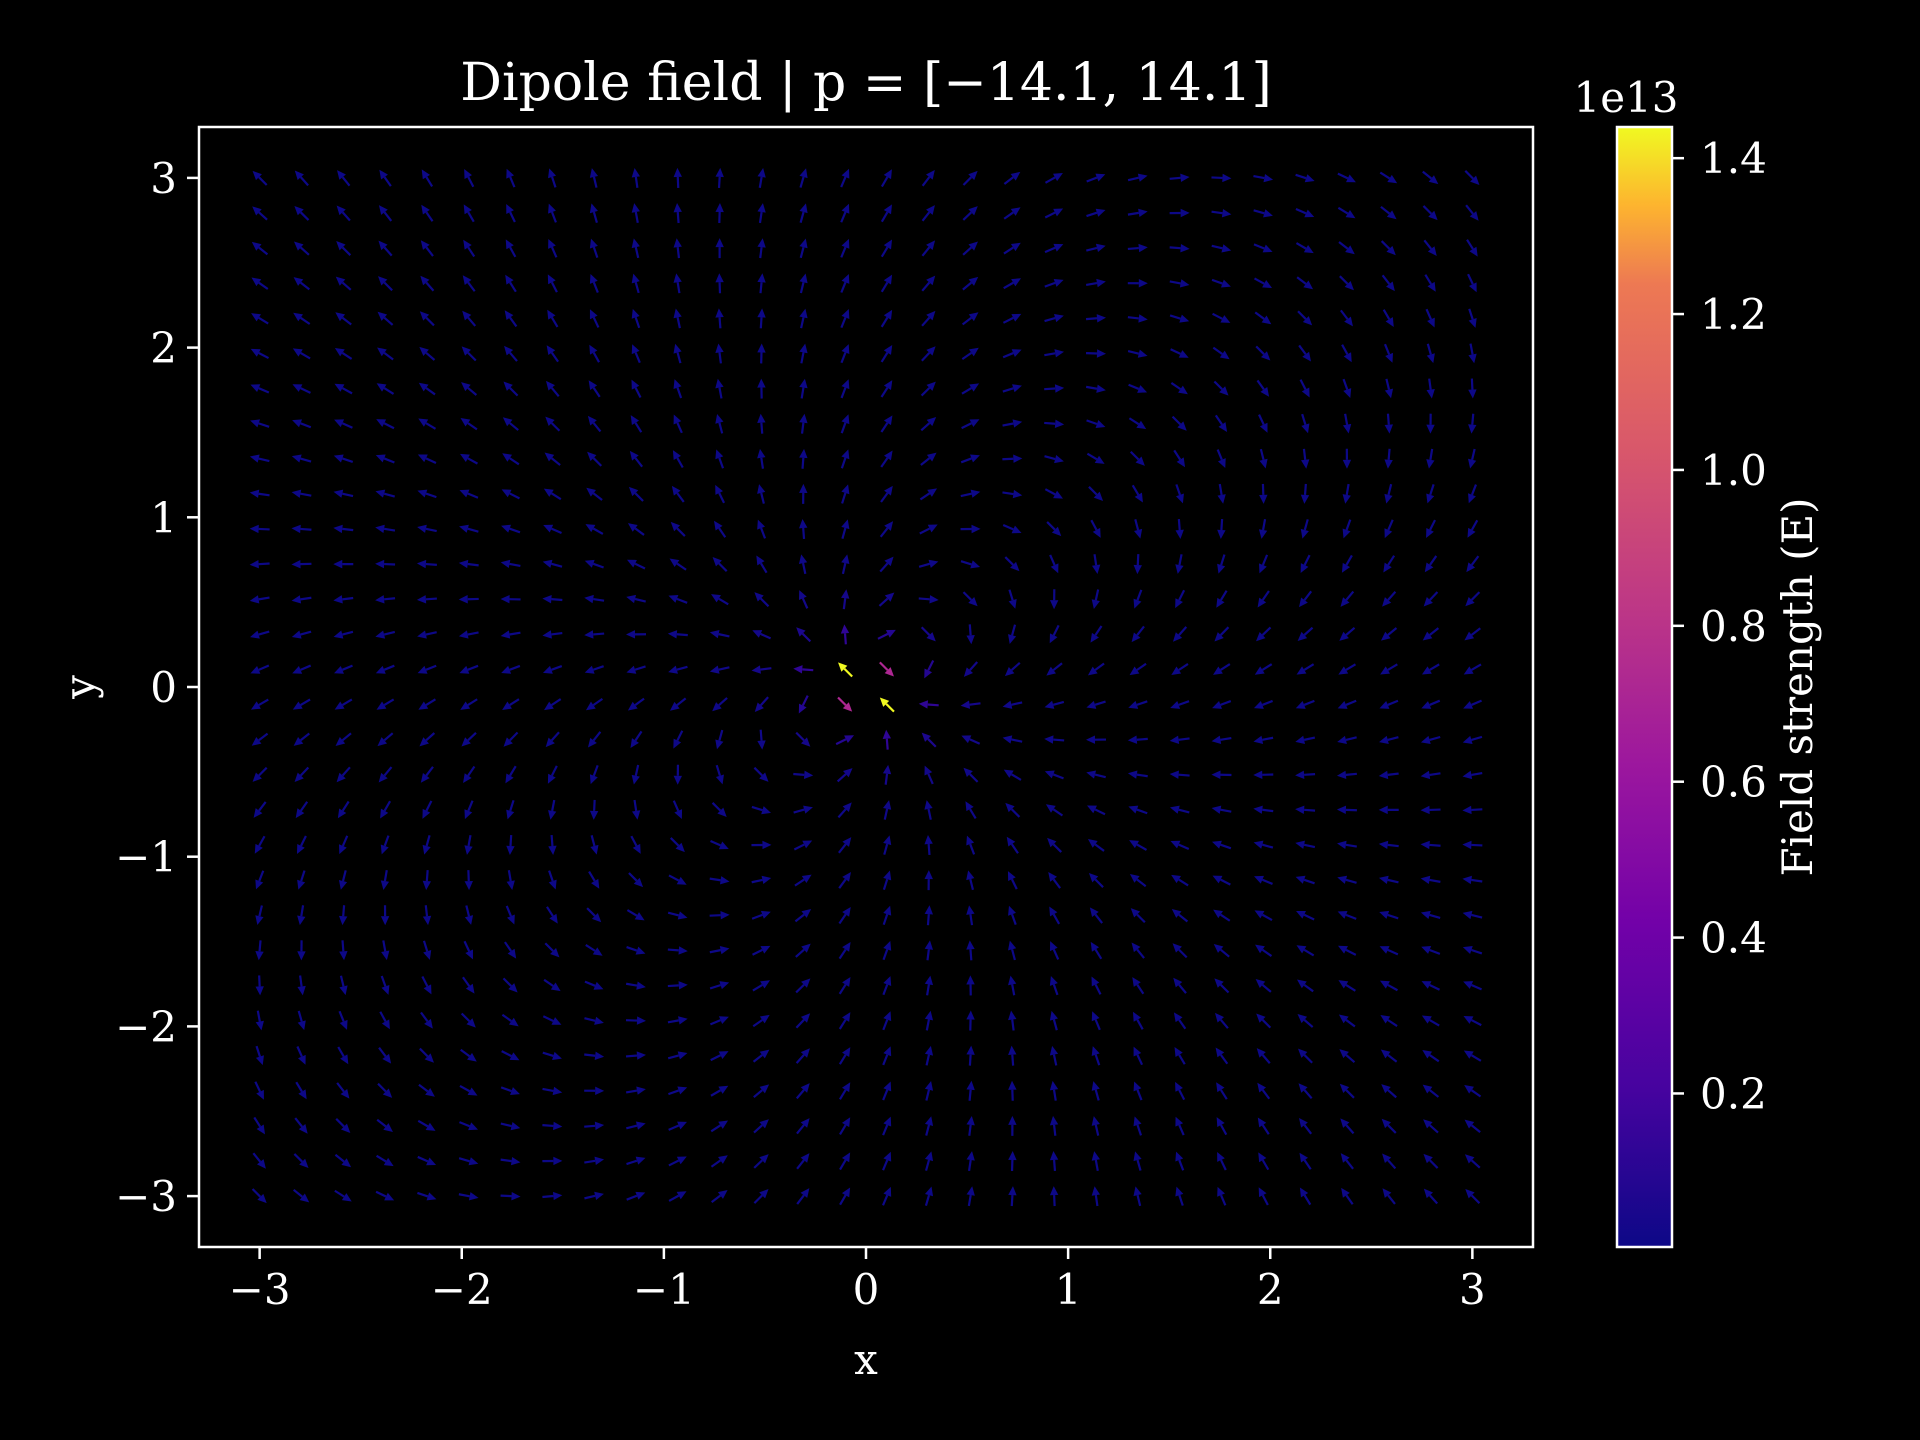 The image size is (1920, 1440). What do you see at coordinates (1644, 687) in the screenshot?
I see `colorbar` at bounding box center [1644, 687].